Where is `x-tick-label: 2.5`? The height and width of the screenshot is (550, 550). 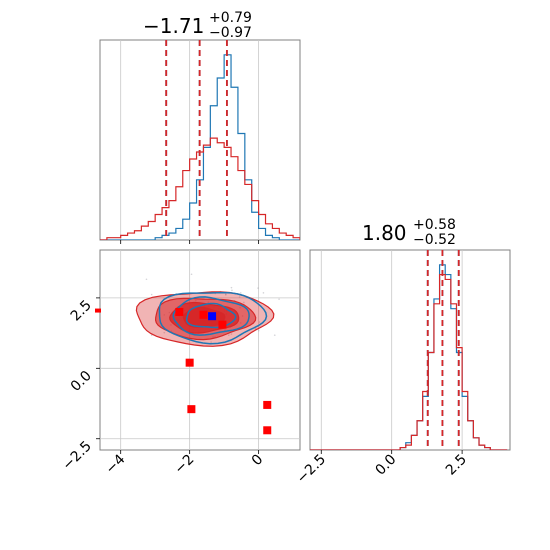
x-tick-label: 2.5 is located at coordinates (456, 465).